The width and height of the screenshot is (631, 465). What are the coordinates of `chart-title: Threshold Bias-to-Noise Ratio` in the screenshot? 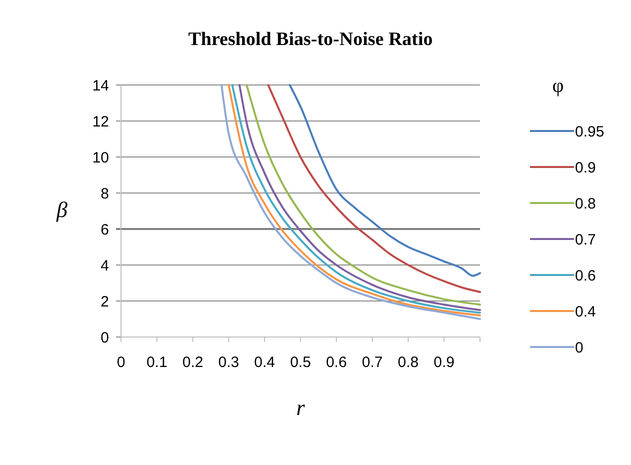 It's located at (310, 39).